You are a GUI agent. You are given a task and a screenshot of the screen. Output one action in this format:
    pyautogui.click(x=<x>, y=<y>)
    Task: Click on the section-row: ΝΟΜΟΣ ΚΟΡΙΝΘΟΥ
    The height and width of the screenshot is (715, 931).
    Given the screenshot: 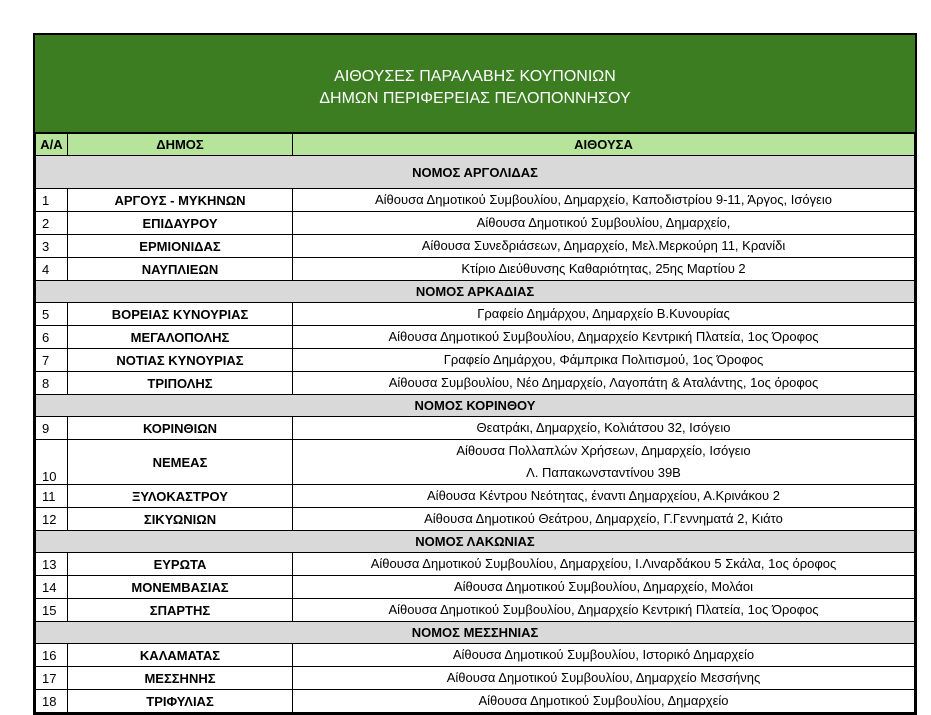 What is the action you would take?
    pyautogui.click(x=475, y=405)
    